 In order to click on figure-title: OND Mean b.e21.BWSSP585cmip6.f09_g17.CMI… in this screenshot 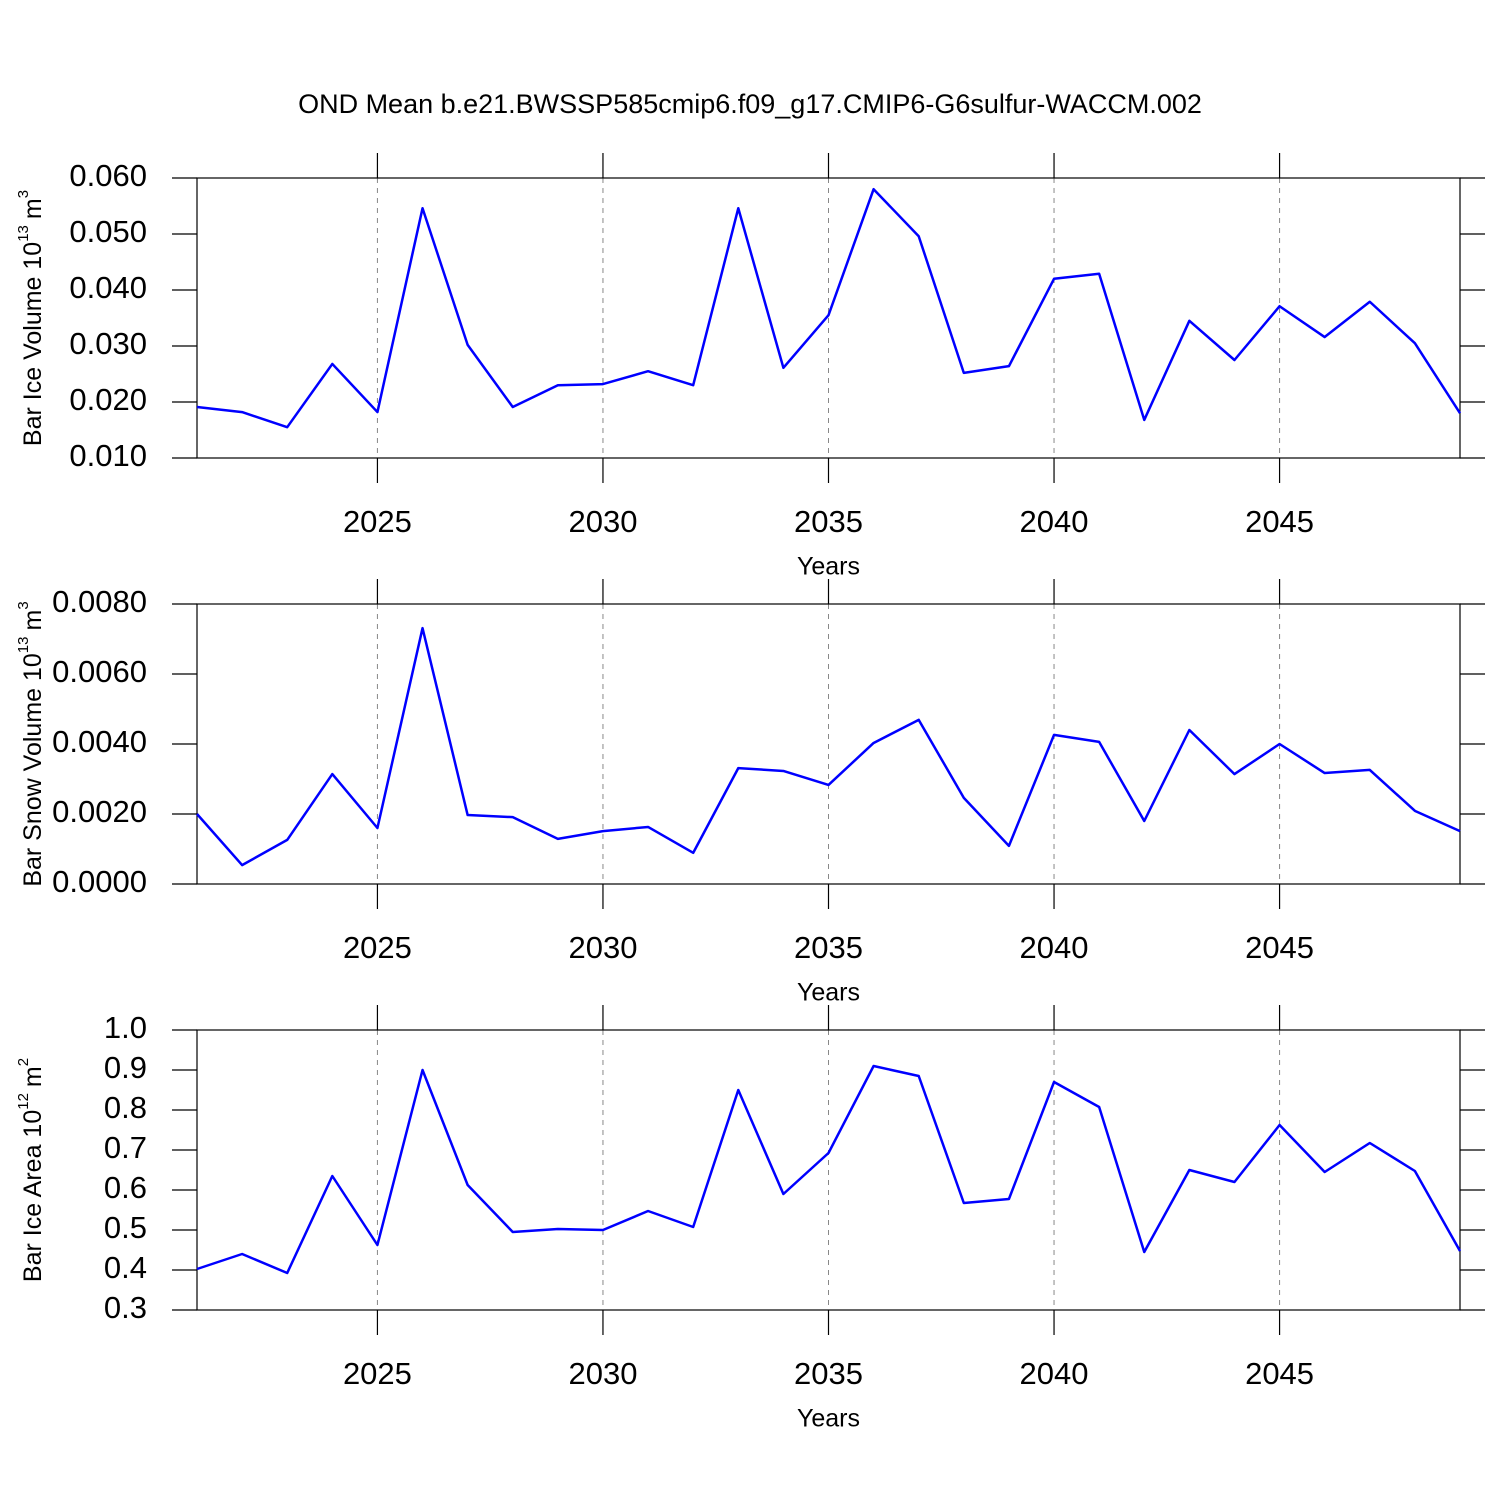, I will do `click(750, 104)`.